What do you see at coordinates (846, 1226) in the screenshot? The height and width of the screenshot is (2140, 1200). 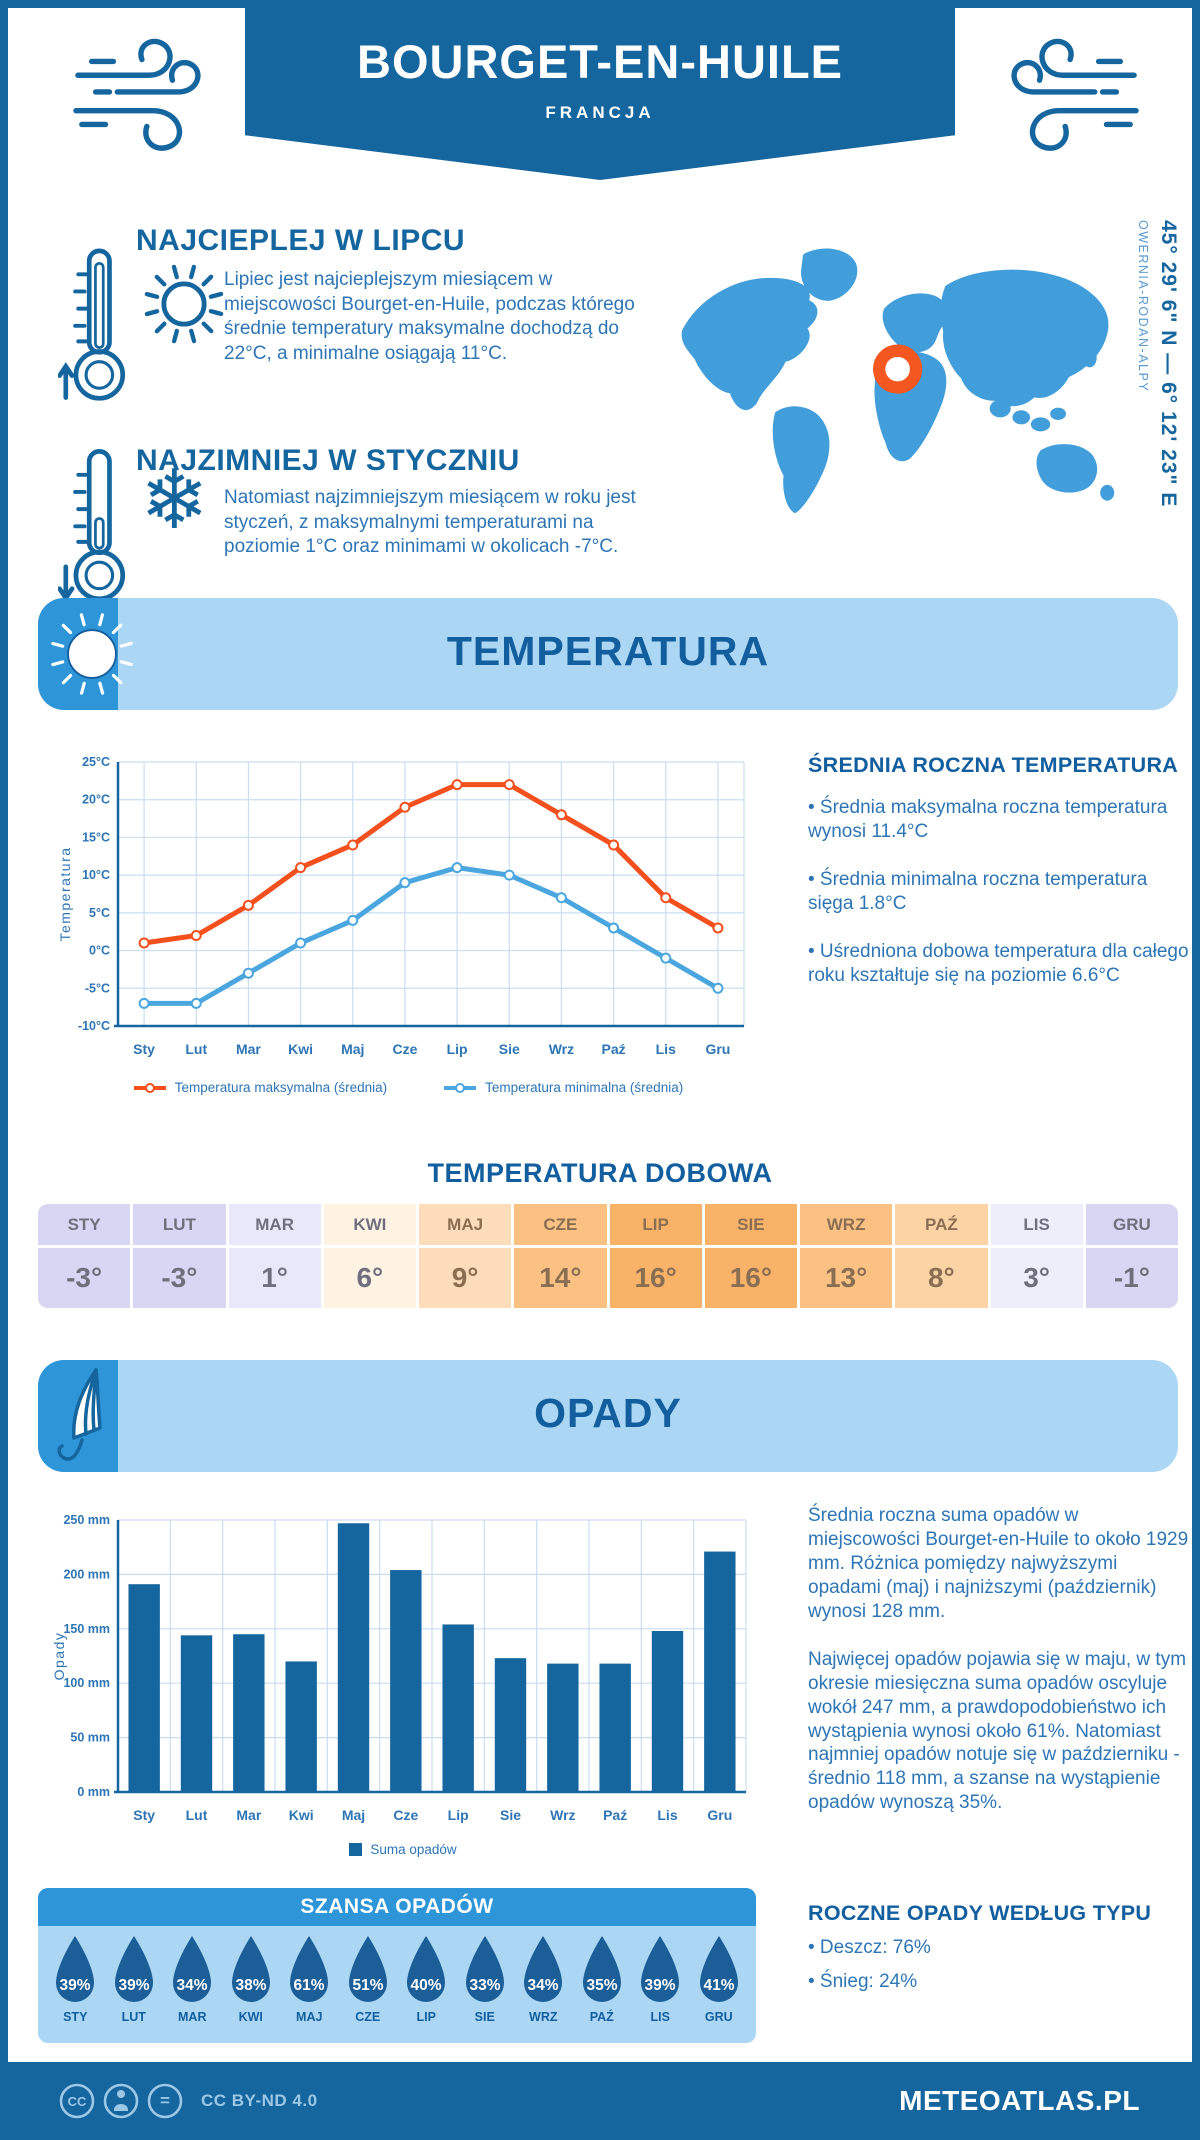 I see `daily-month-label: WRZ` at bounding box center [846, 1226].